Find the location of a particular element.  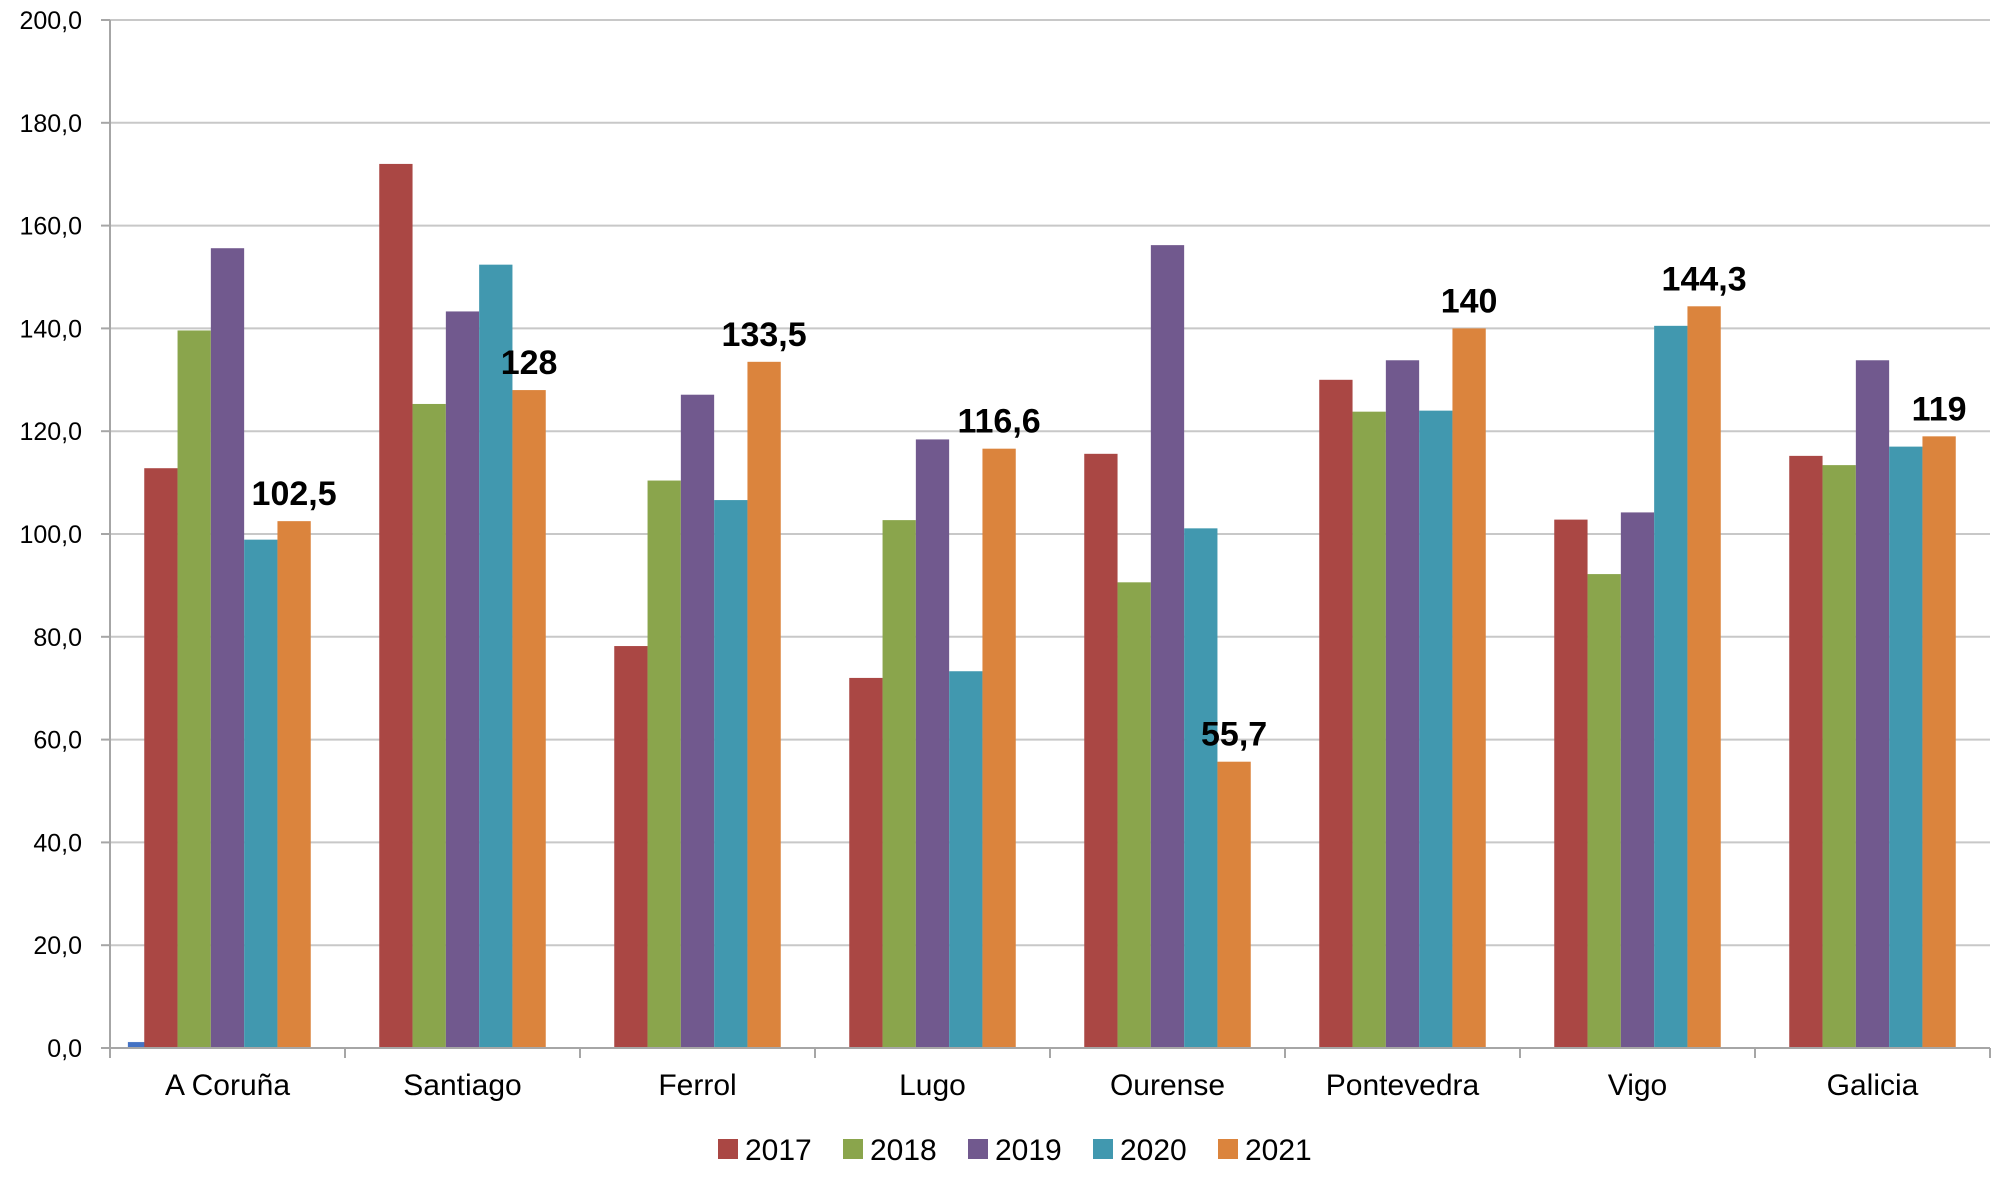

x-tick-label: Galicia is located at coordinates (1873, 1085).